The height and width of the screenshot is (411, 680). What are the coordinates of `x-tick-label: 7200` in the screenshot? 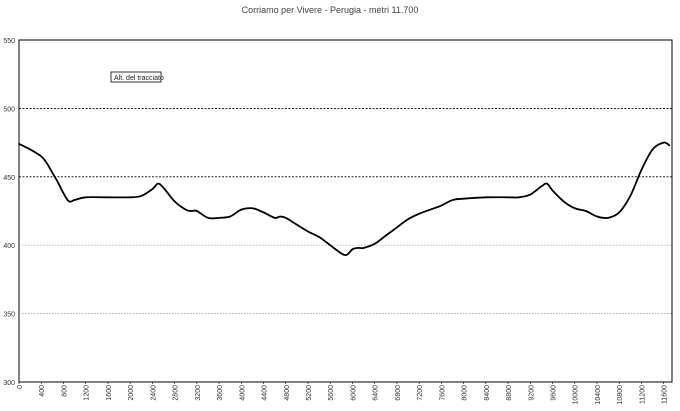 It's located at (420, 393).